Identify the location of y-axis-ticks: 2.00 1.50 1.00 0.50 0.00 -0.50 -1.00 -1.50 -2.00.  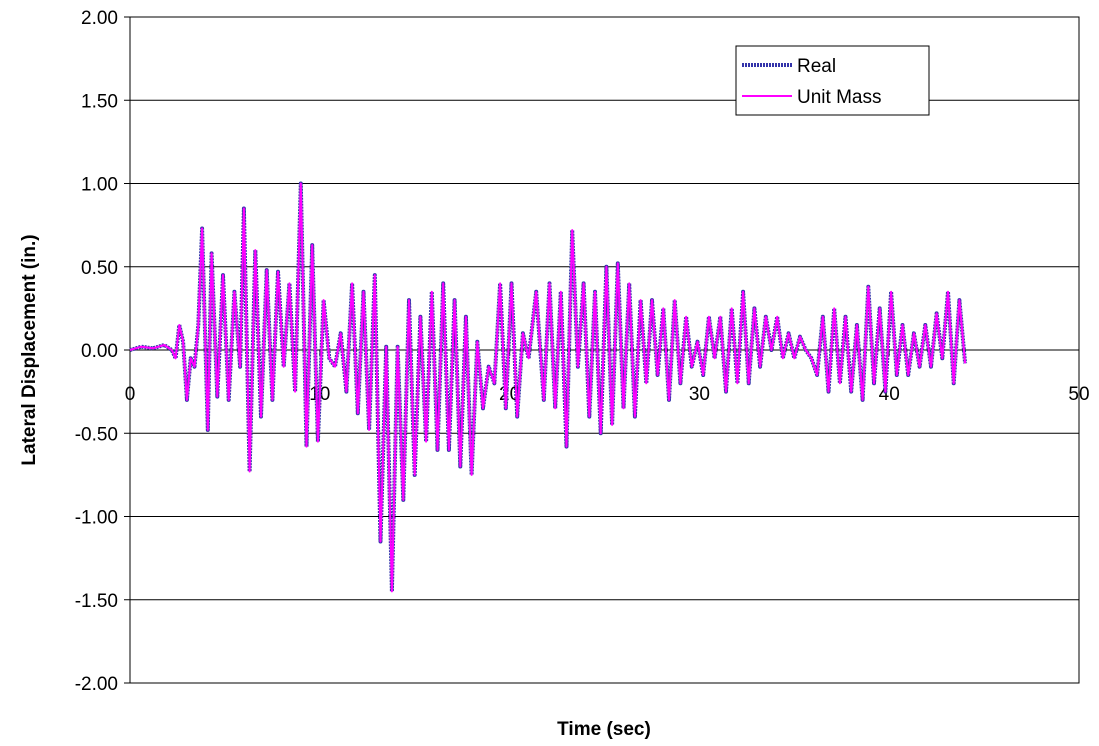
(102, 351).